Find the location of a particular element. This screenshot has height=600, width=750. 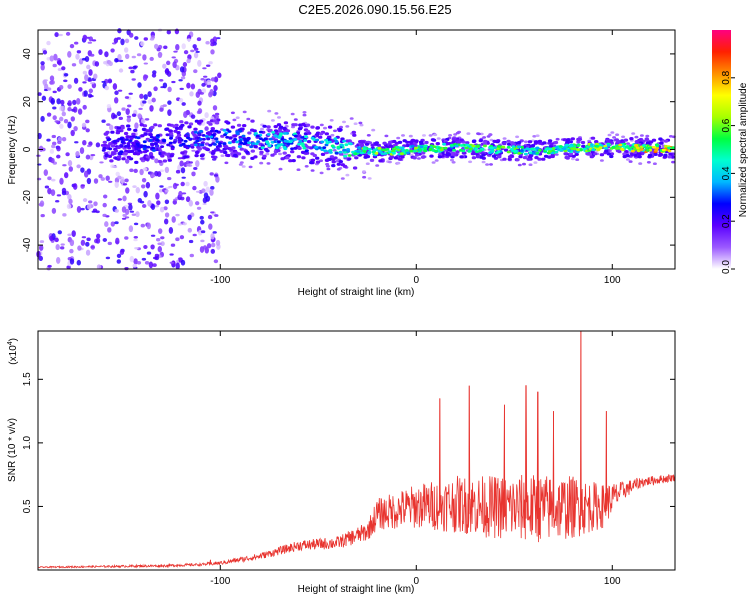

y-tick-label: 1.5 is located at coordinates (27, 379).